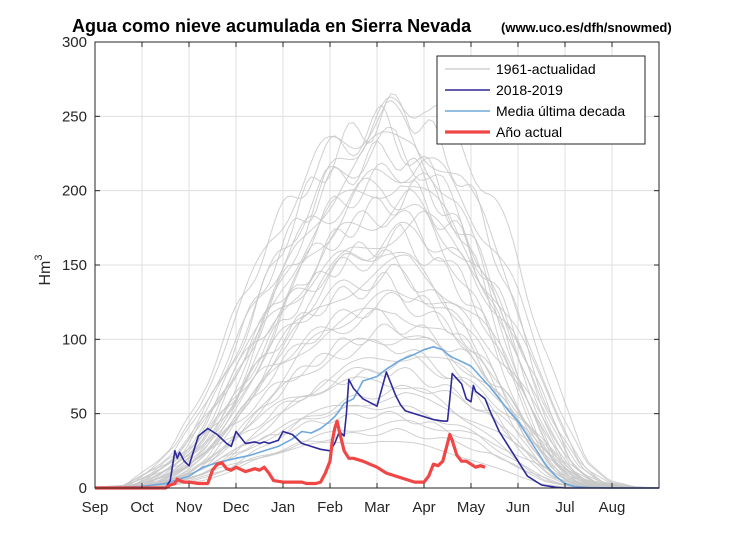 This screenshot has height=547, width=729. Describe the element at coordinates (290, 454) in the screenshot. I see `series-current-year-line` at that location.